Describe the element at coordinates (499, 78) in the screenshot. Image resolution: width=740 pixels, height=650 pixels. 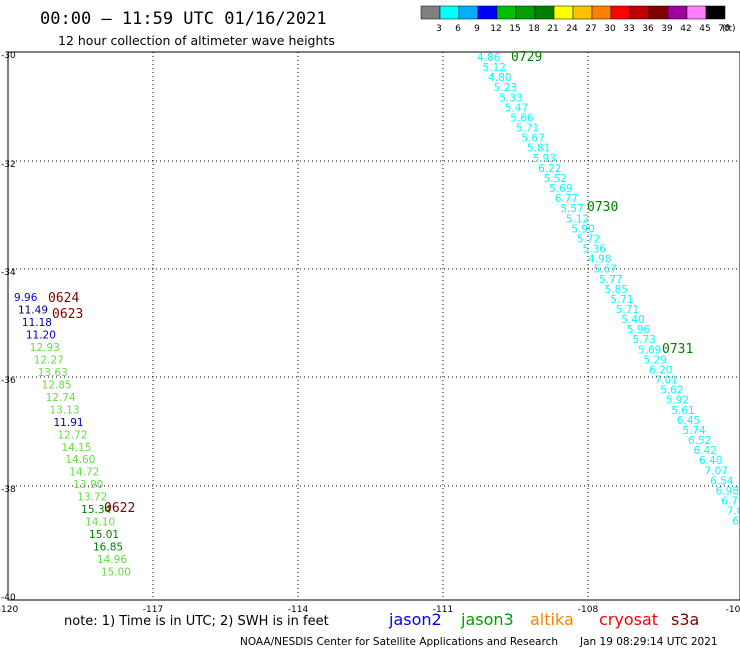
I see `wave-height-value: 4.80` at that location.